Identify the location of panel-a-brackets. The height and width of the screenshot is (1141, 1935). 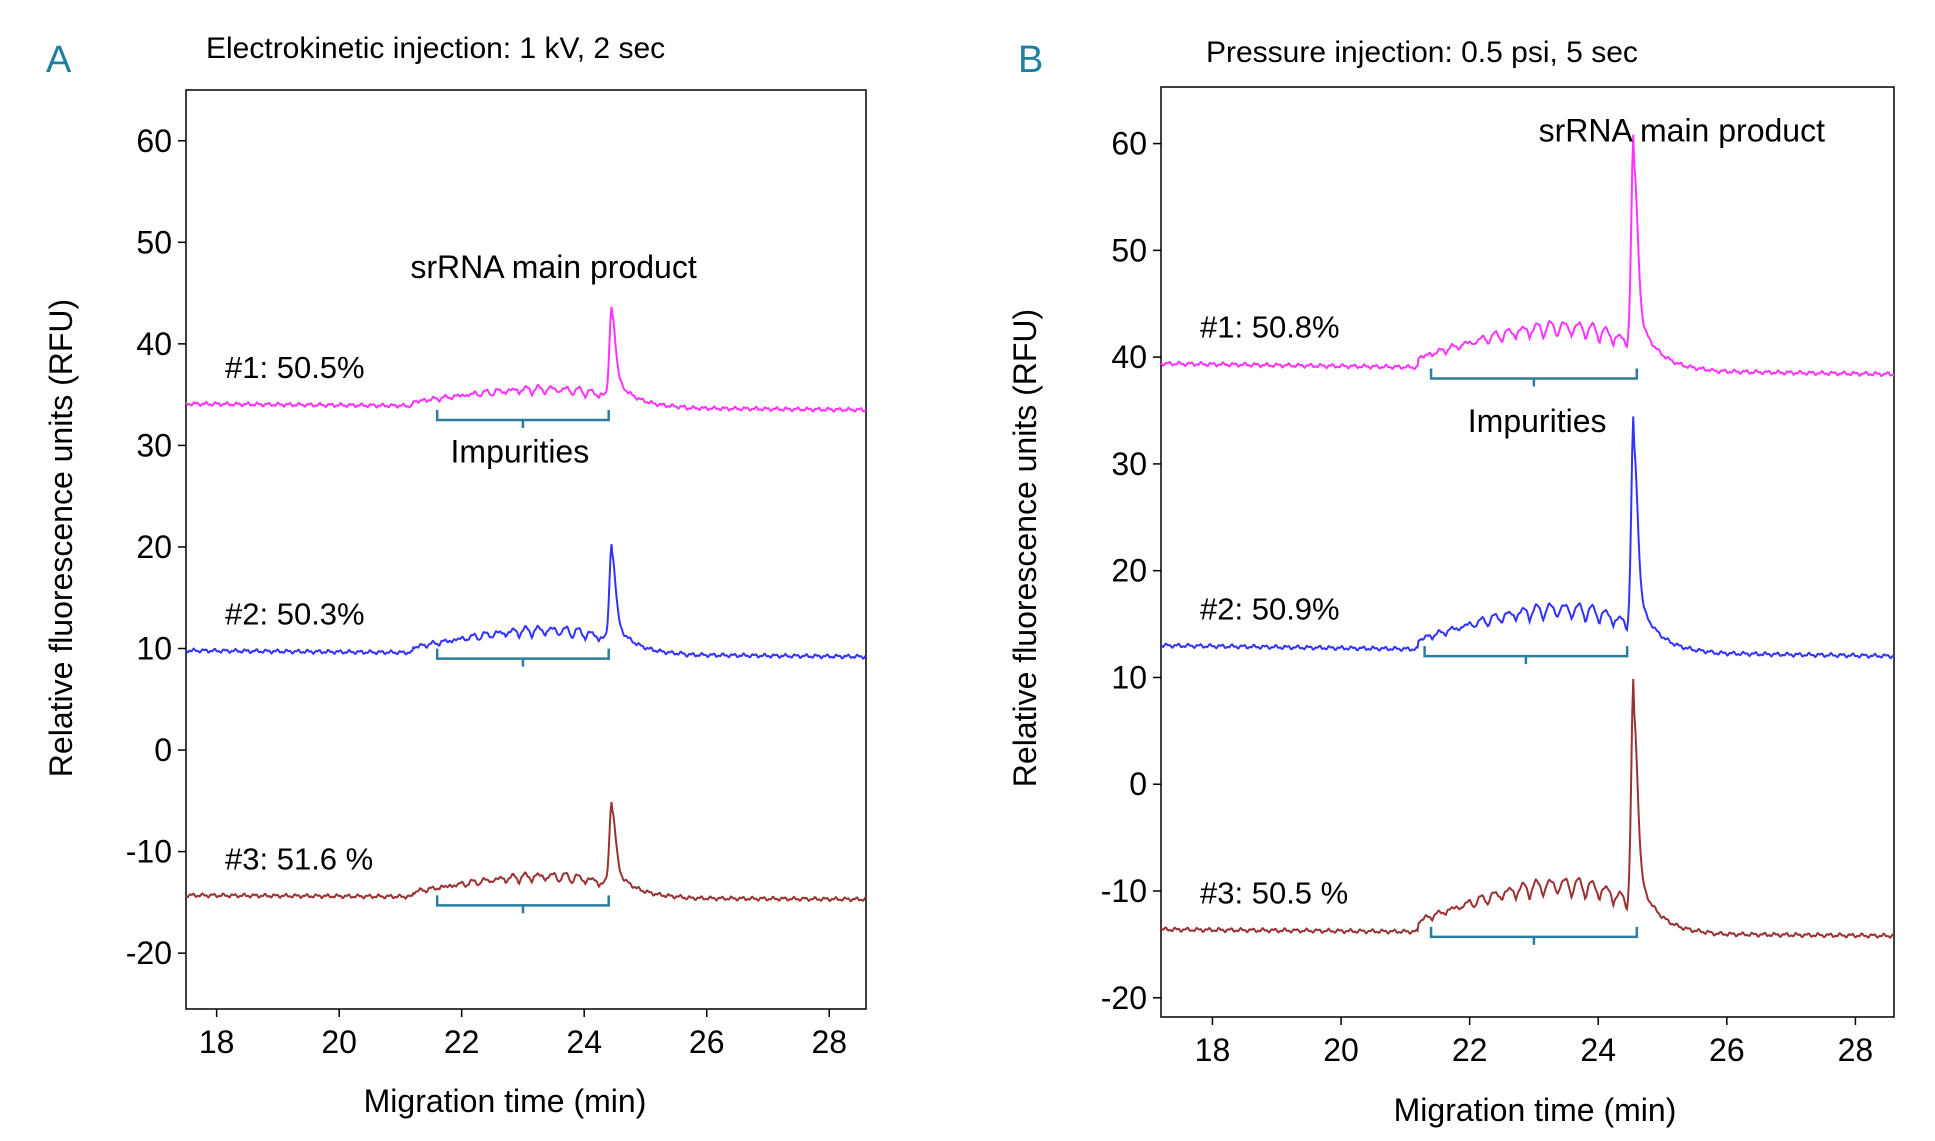
(522, 662).